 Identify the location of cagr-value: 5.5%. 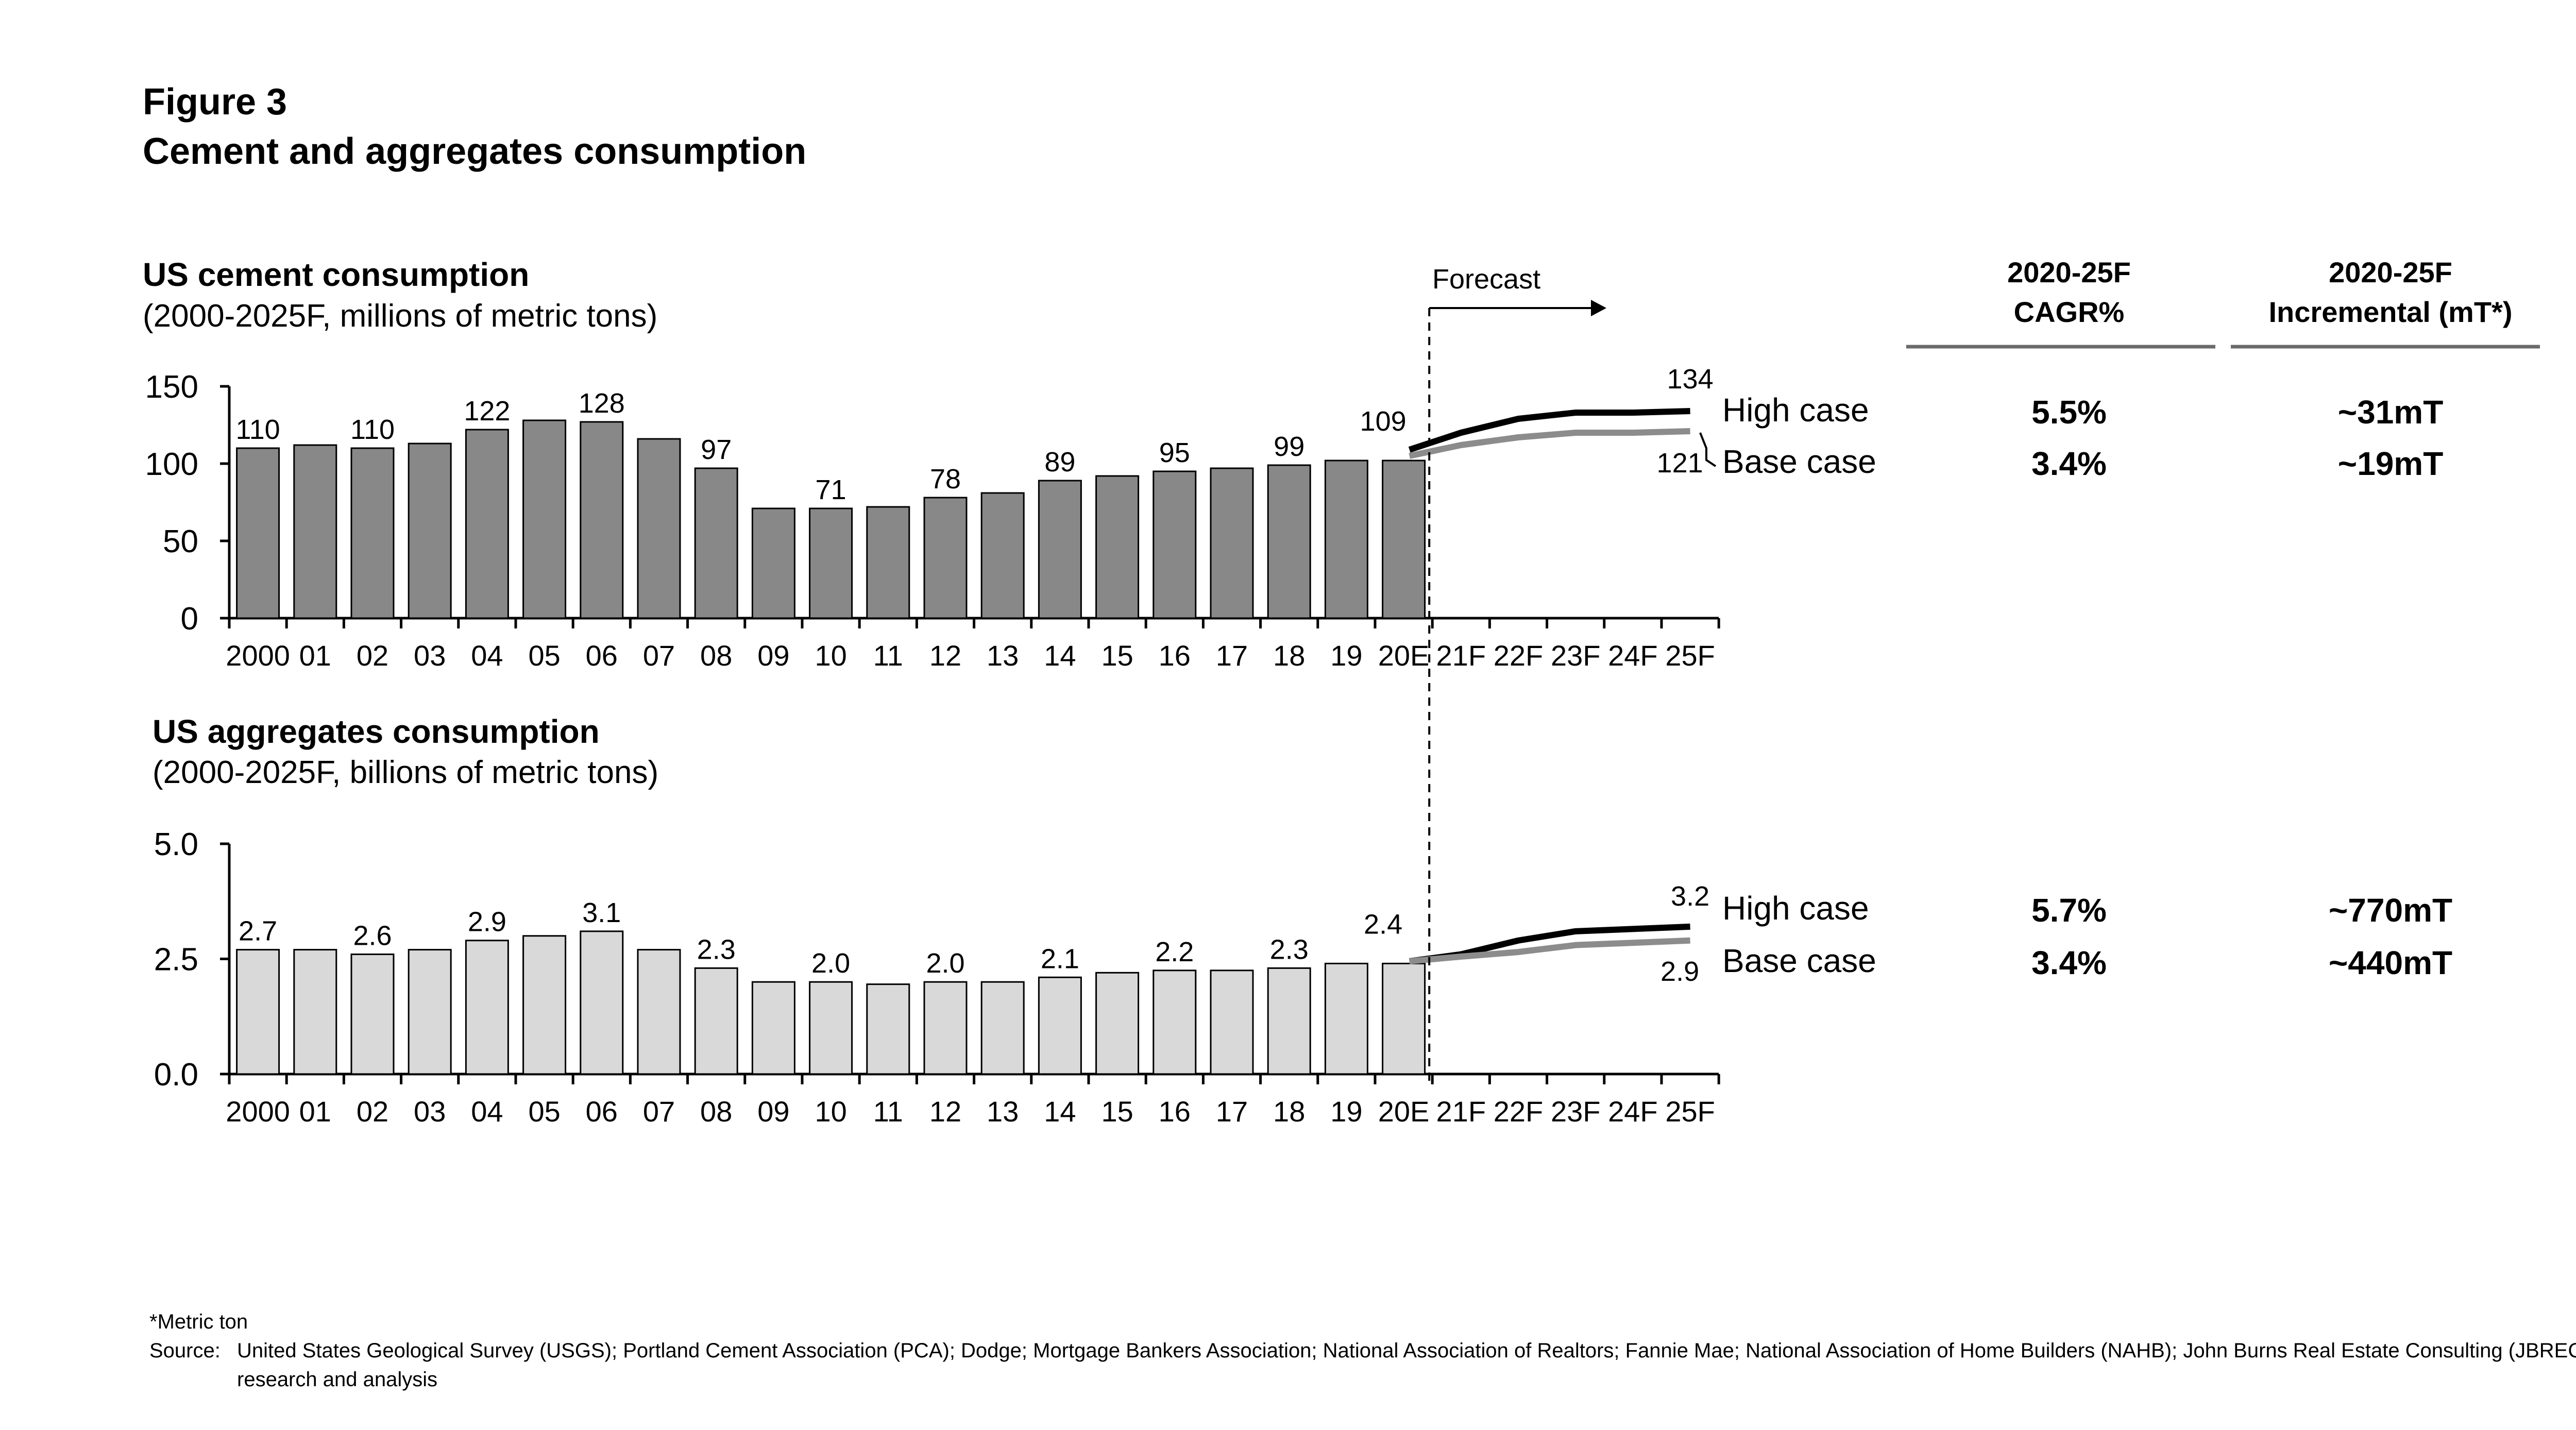
(2069, 412).